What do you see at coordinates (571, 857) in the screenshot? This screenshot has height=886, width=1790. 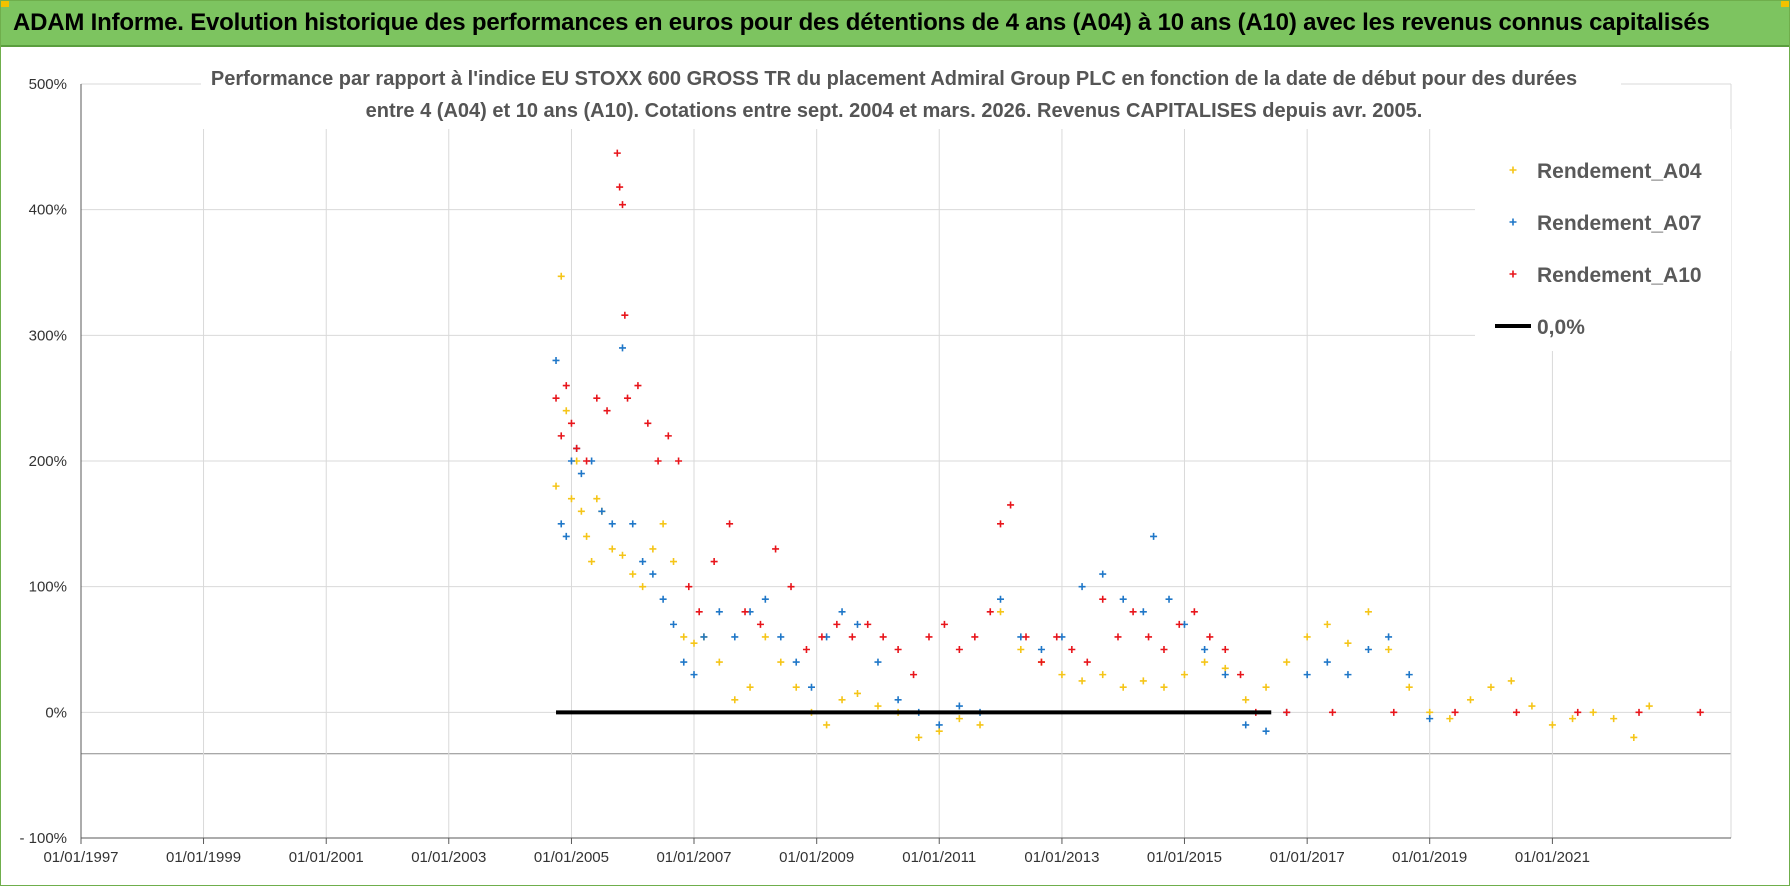 I see `x-tick-label: 01/01/2005` at bounding box center [571, 857].